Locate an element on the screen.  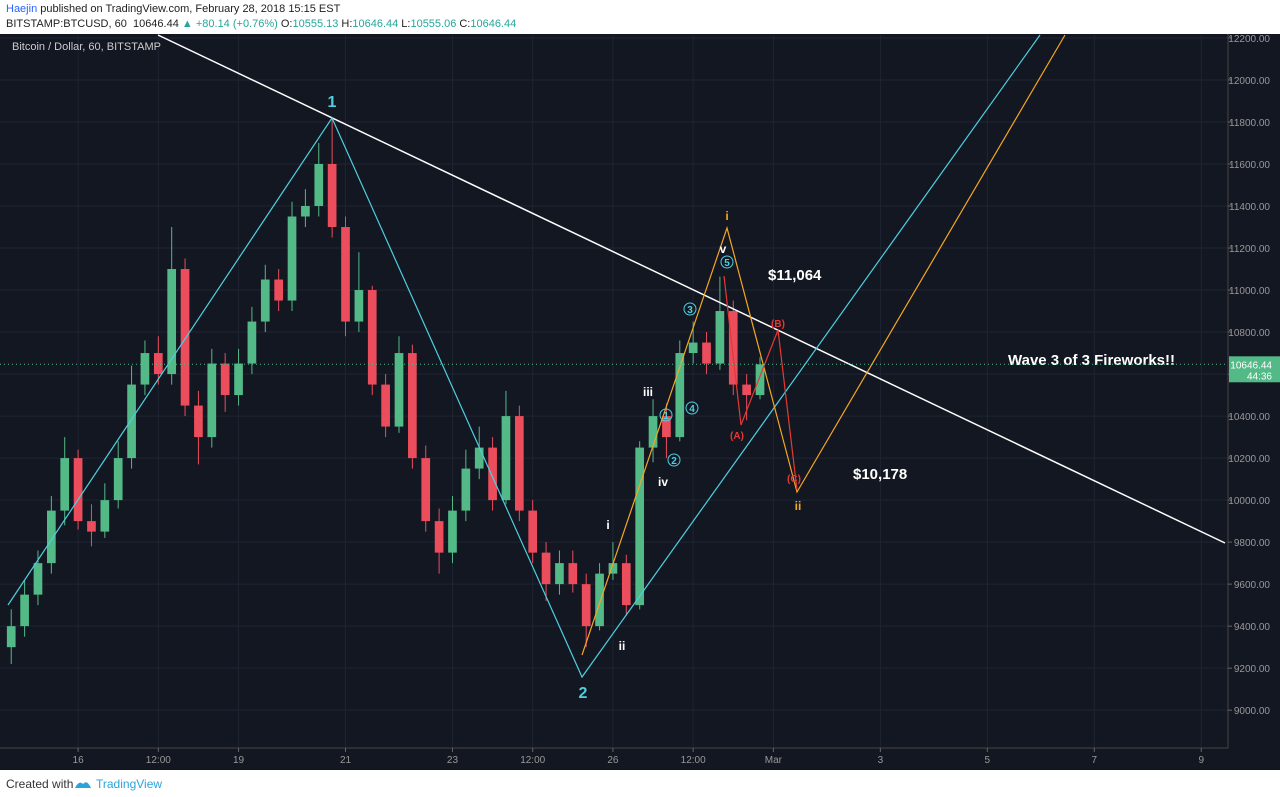
change: ▲ +80.14 (+0.76%) is located at coordinates (229, 24).